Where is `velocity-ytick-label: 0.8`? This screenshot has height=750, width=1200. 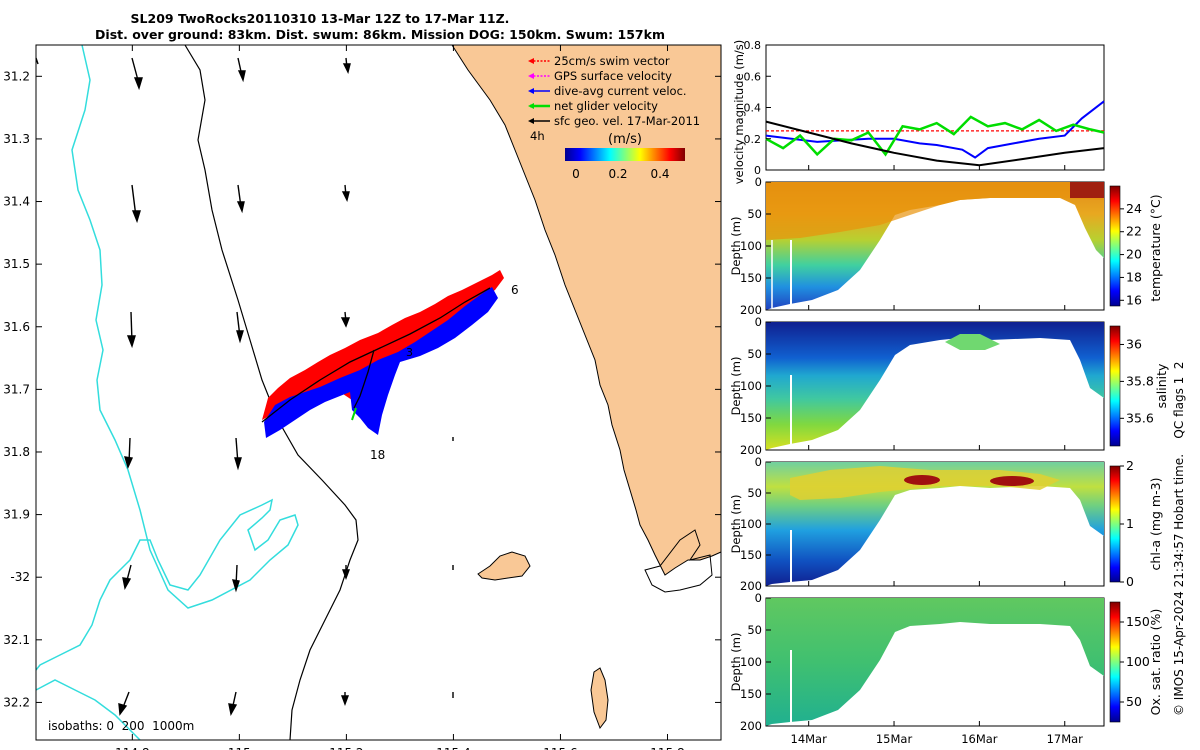 velocity-ytick-label: 0.8 is located at coordinates (753, 45).